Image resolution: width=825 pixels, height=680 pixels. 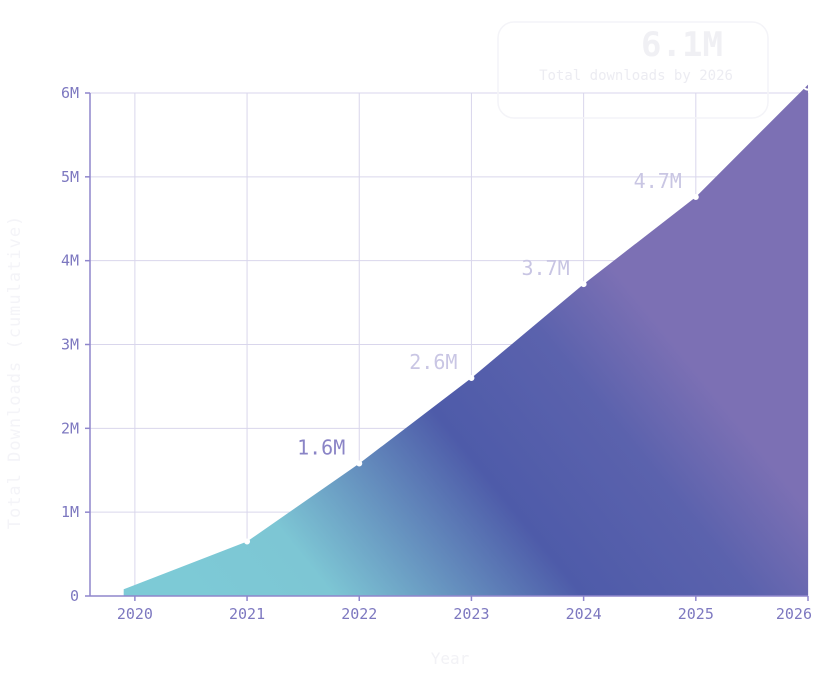 What do you see at coordinates (70, 428) in the screenshot?
I see `y-tick-label: 2M` at bounding box center [70, 428].